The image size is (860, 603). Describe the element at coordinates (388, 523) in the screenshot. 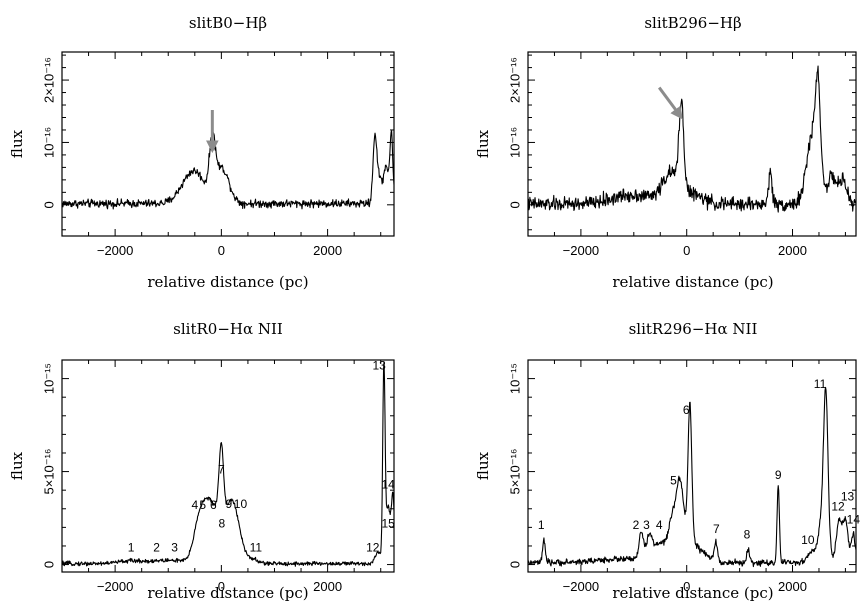

I see `peak-label: 15` at that location.